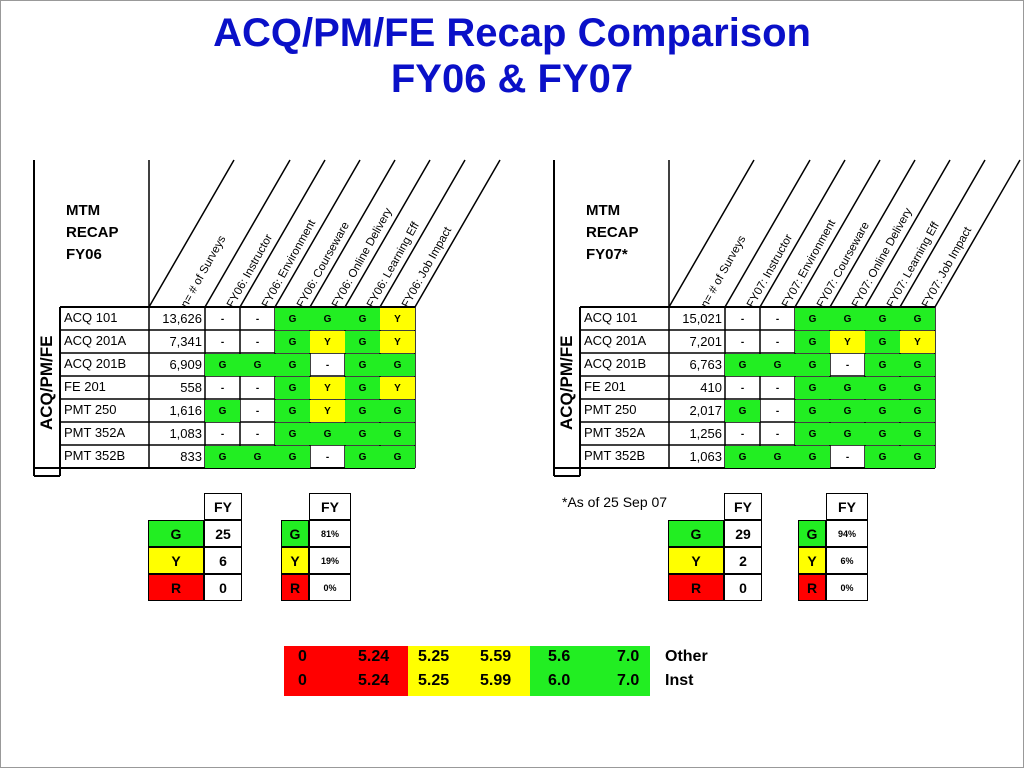 The width and height of the screenshot is (1024, 768). What do you see at coordinates (679, 680) in the screenshot?
I see `legend-label: Inst` at bounding box center [679, 680].